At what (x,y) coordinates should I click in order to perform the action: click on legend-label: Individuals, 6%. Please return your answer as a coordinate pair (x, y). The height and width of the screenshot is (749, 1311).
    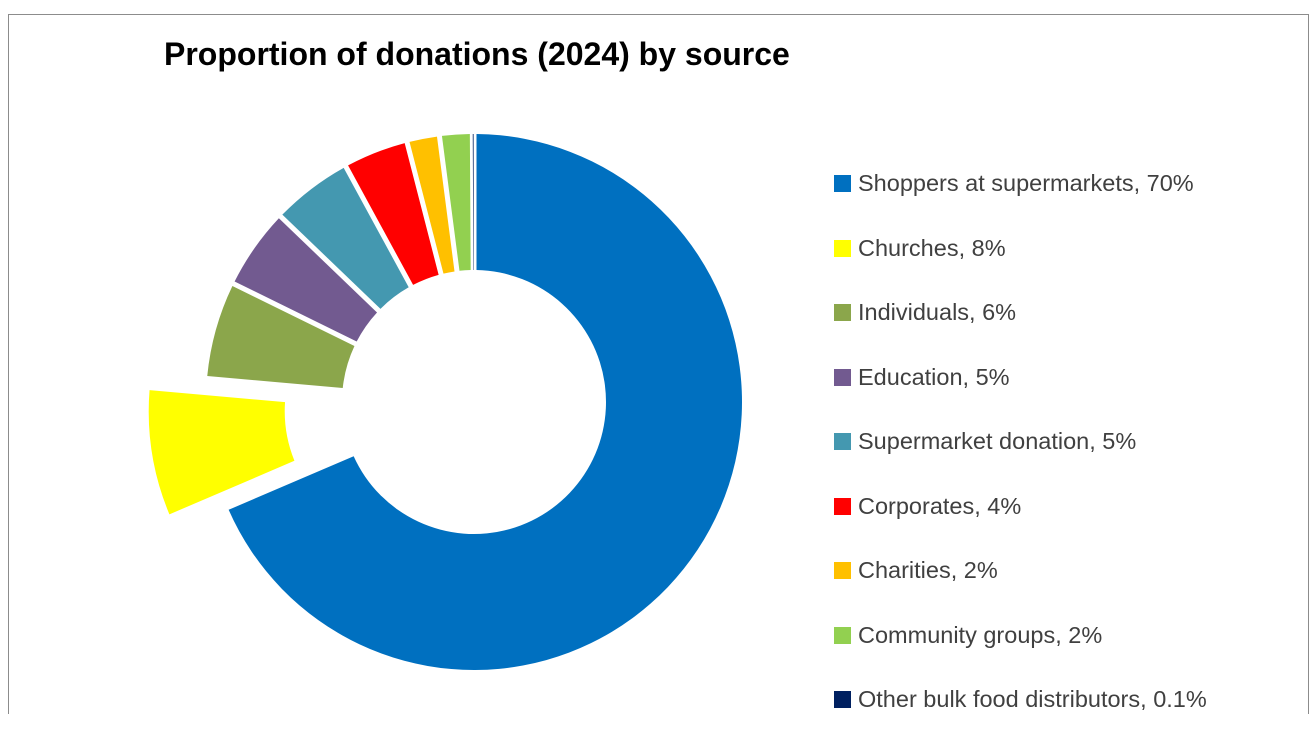
    Looking at the image, I should click on (937, 312).